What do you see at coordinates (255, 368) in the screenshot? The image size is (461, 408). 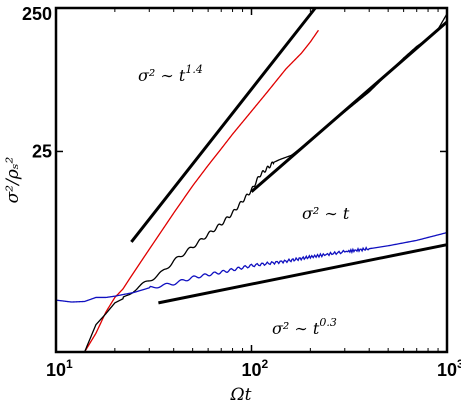 I see `x-tick-label-1: 10²` at bounding box center [255, 368].